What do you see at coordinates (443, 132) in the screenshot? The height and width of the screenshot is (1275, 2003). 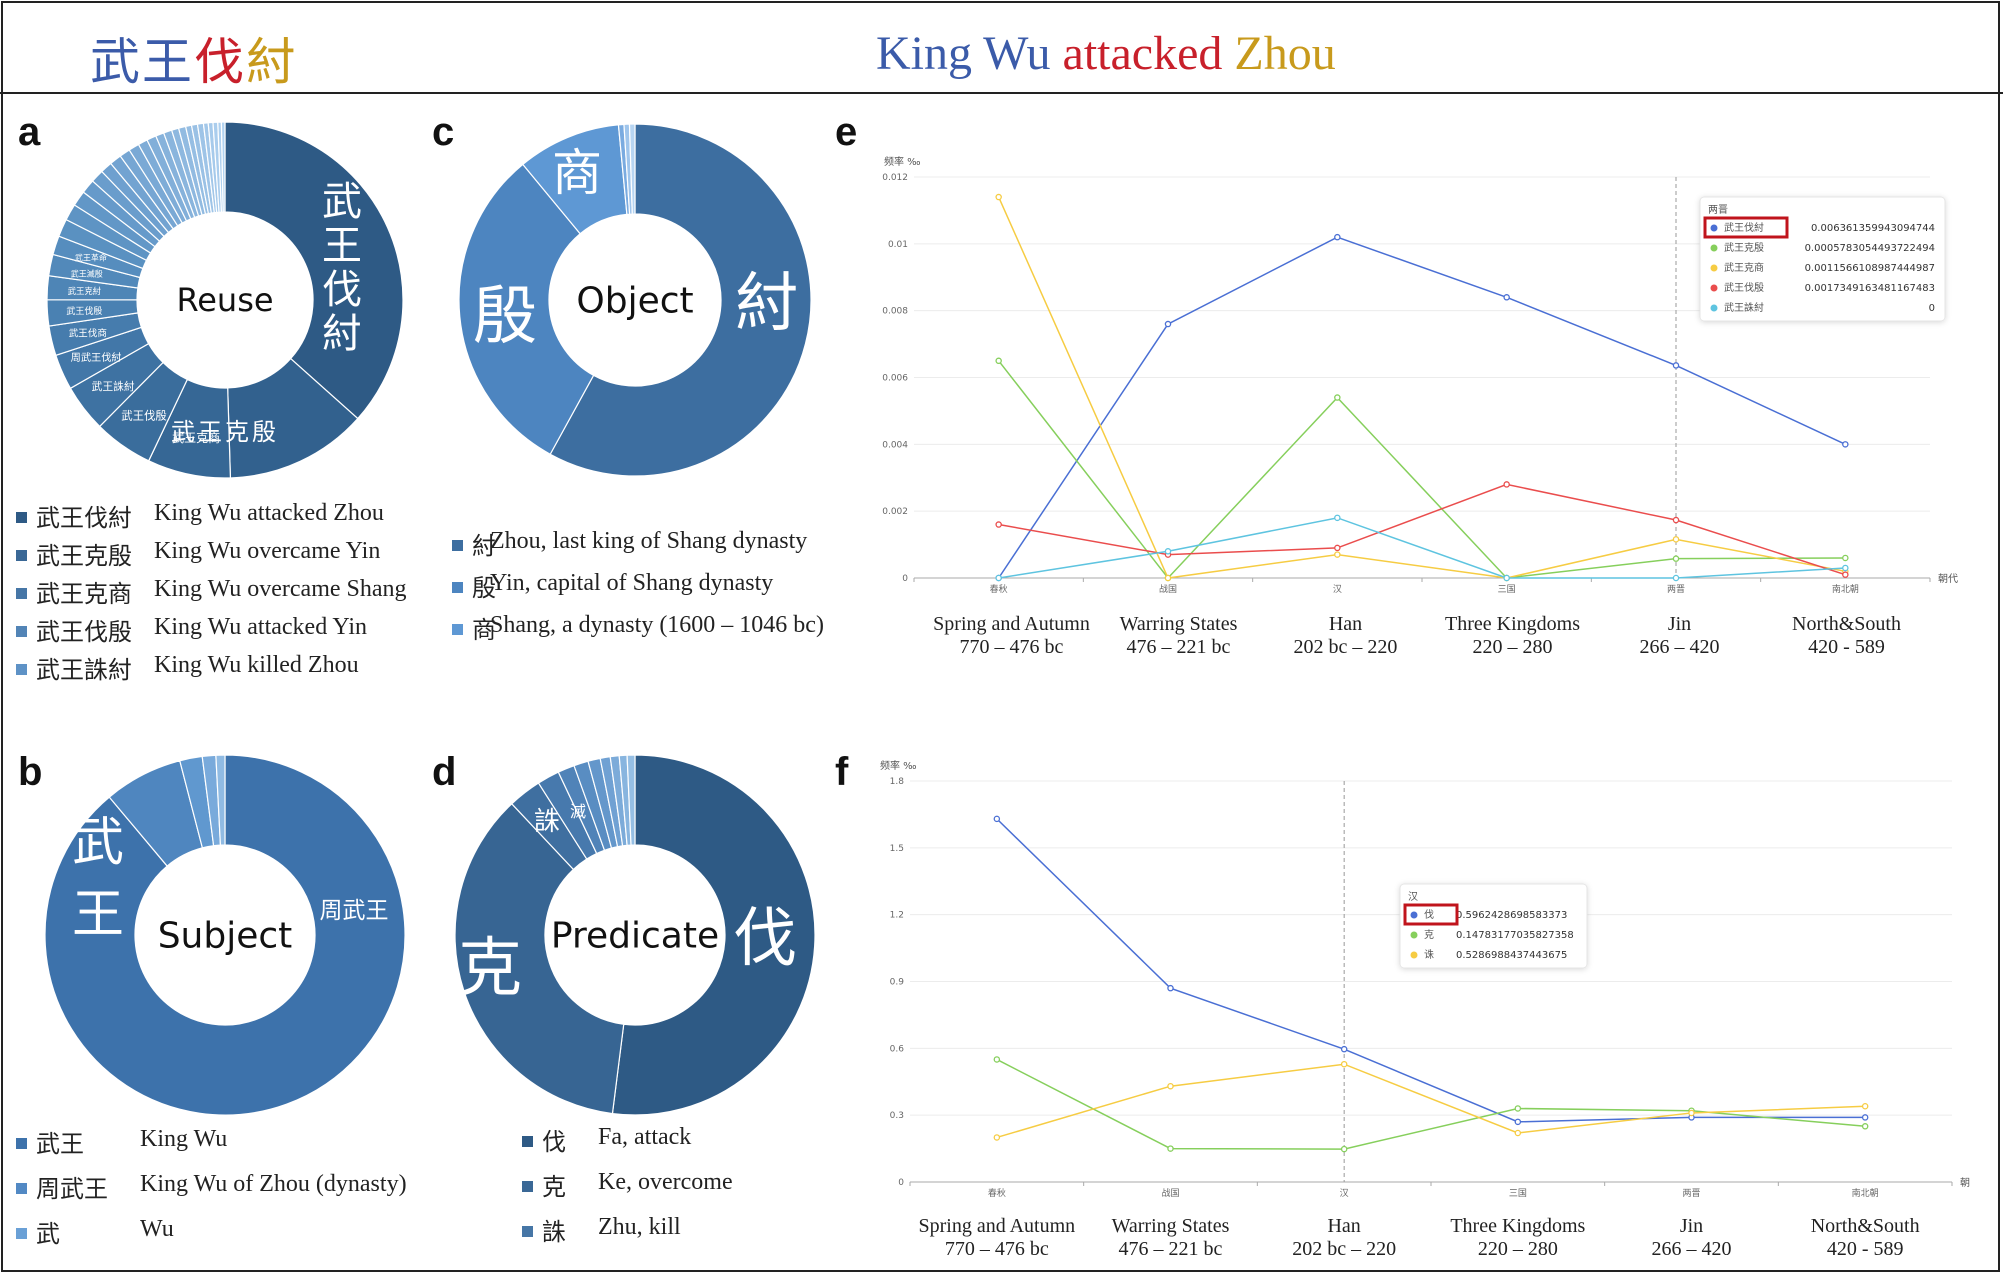 I see `panel-label-c: c` at bounding box center [443, 132].